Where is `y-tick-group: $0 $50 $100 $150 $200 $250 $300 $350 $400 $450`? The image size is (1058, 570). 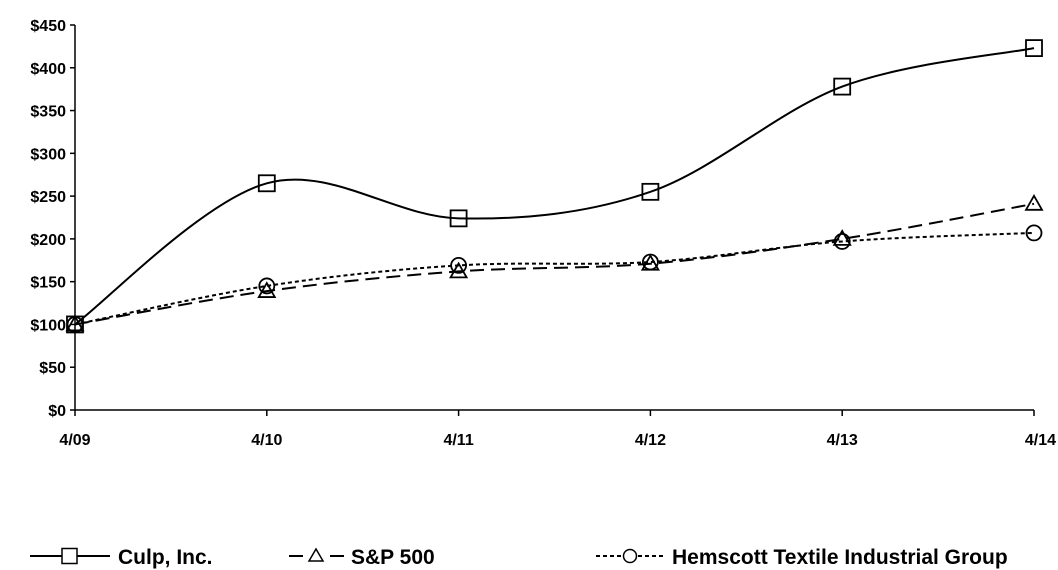
y-tick-group: $0 $50 $100 $150 $200 $250 $300 $350 $400 $450 is located at coordinates (52, 219).